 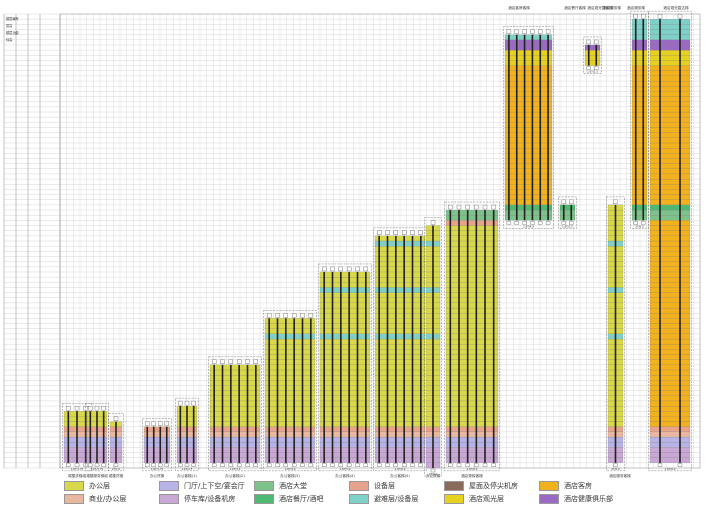 I want to click on legend-swatch, so click(x=264, y=499).